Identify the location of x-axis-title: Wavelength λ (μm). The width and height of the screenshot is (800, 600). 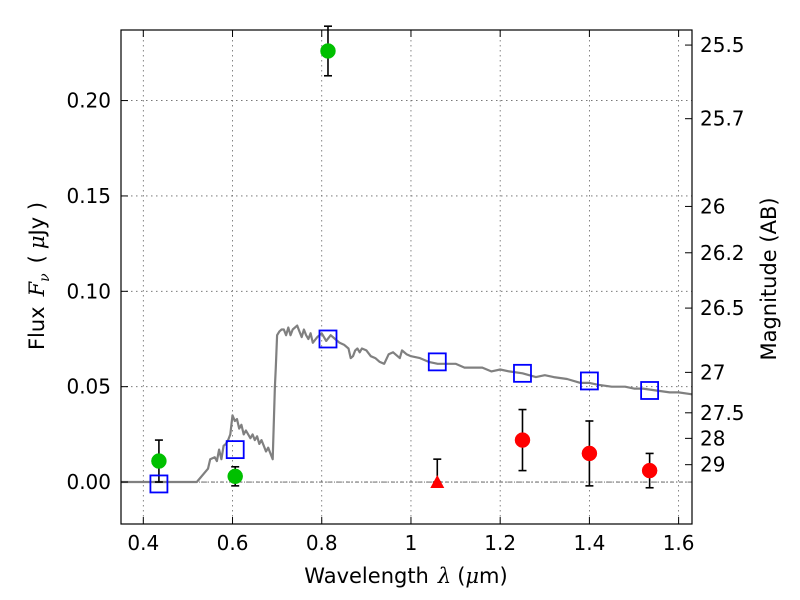
(405, 576).